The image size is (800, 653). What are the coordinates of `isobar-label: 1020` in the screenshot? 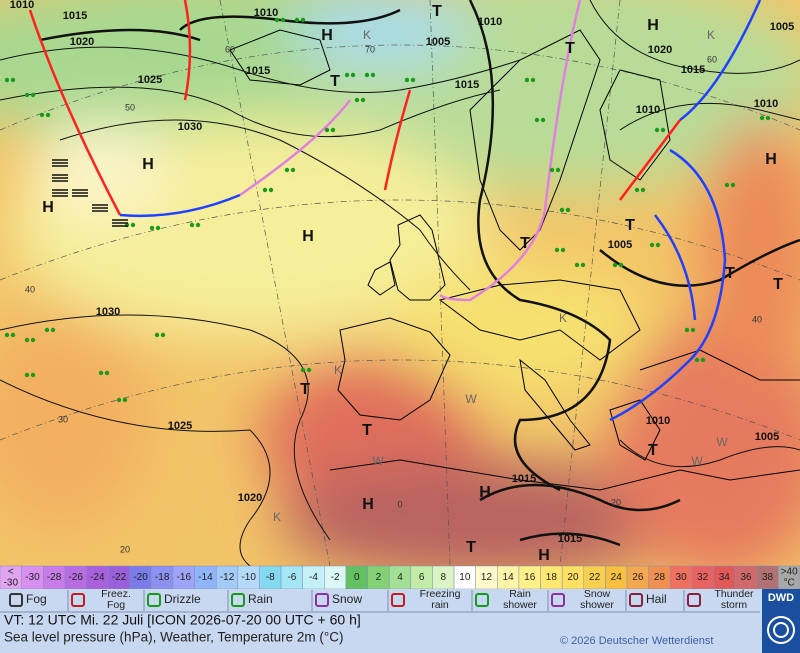 It's located at (250, 498).